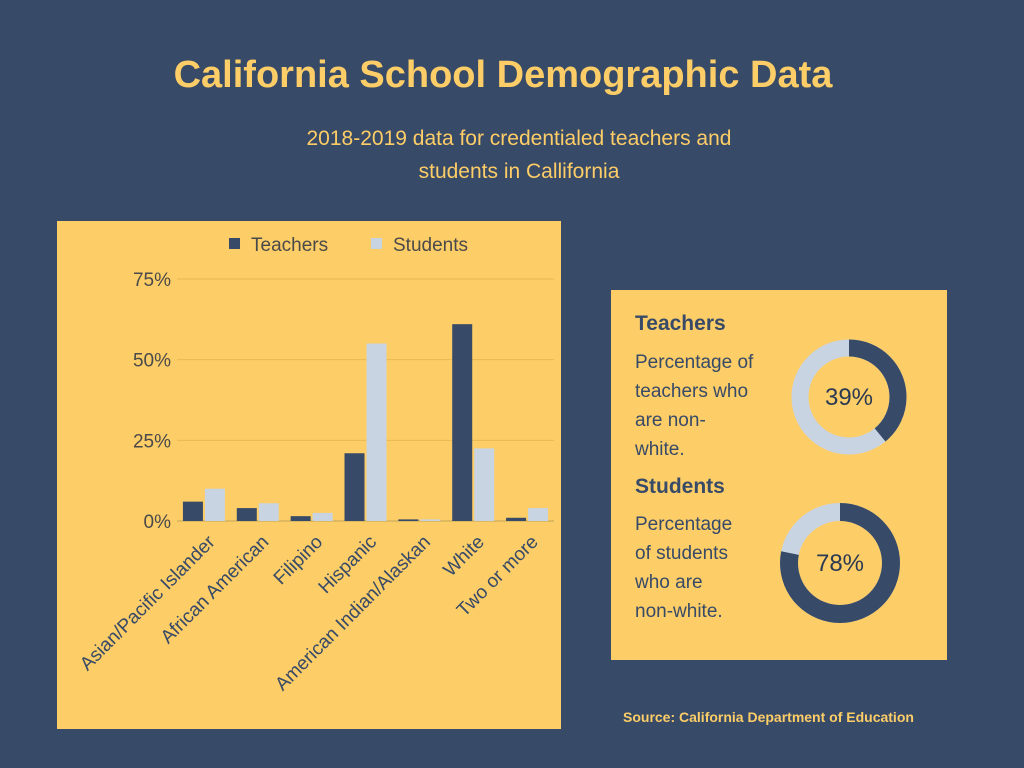 This screenshot has height=768, width=1024. Describe the element at coordinates (152, 280) in the screenshot. I see `y-tick-label: 75%` at that location.